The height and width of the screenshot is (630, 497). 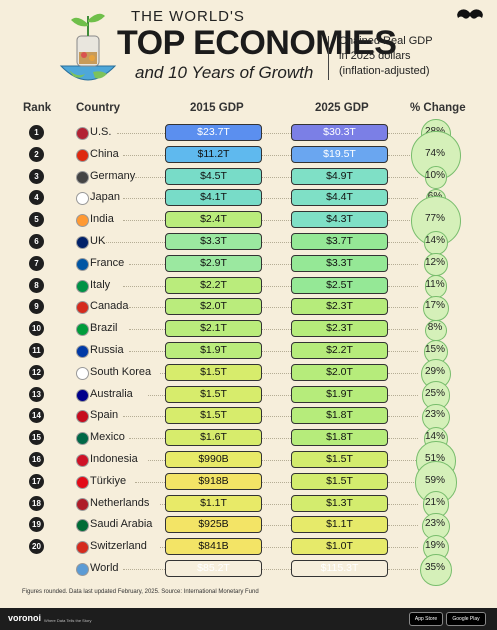 I want to click on change-value: 21%, so click(x=434, y=502).